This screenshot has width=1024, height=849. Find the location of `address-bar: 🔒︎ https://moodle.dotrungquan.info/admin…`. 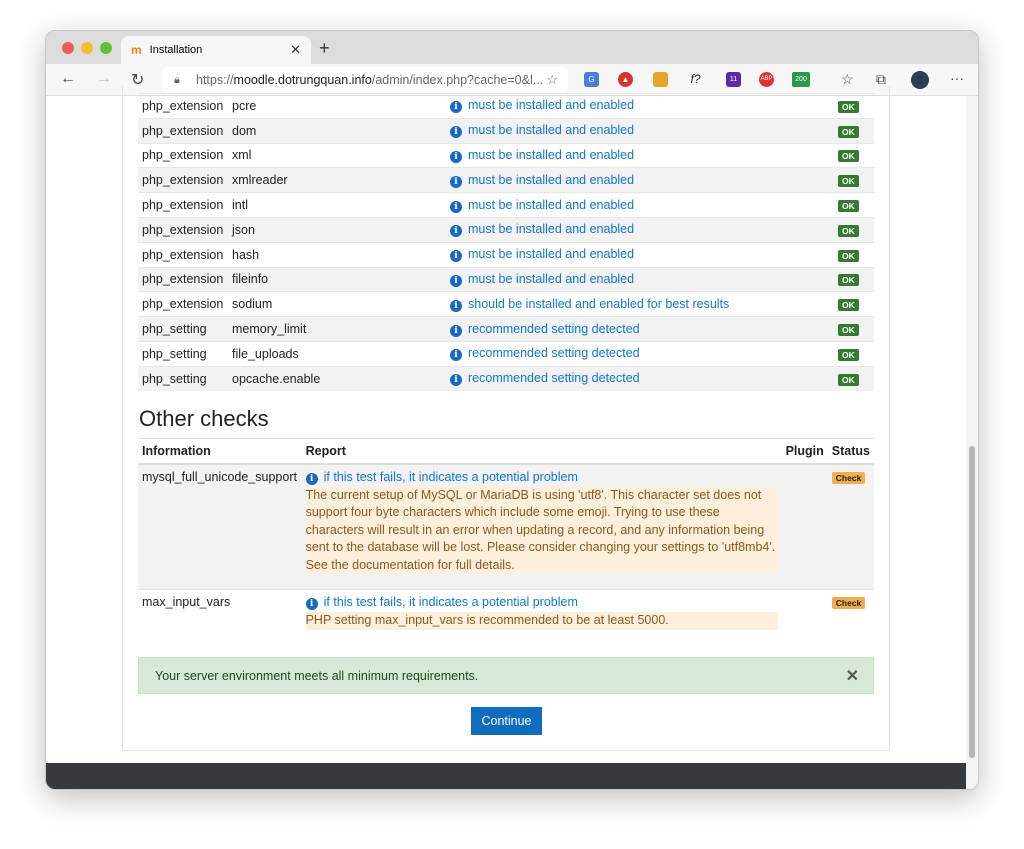

address-bar: 🔒︎ https://moodle.dotrungquan.info/admin… is located at coordinates (365, 80).